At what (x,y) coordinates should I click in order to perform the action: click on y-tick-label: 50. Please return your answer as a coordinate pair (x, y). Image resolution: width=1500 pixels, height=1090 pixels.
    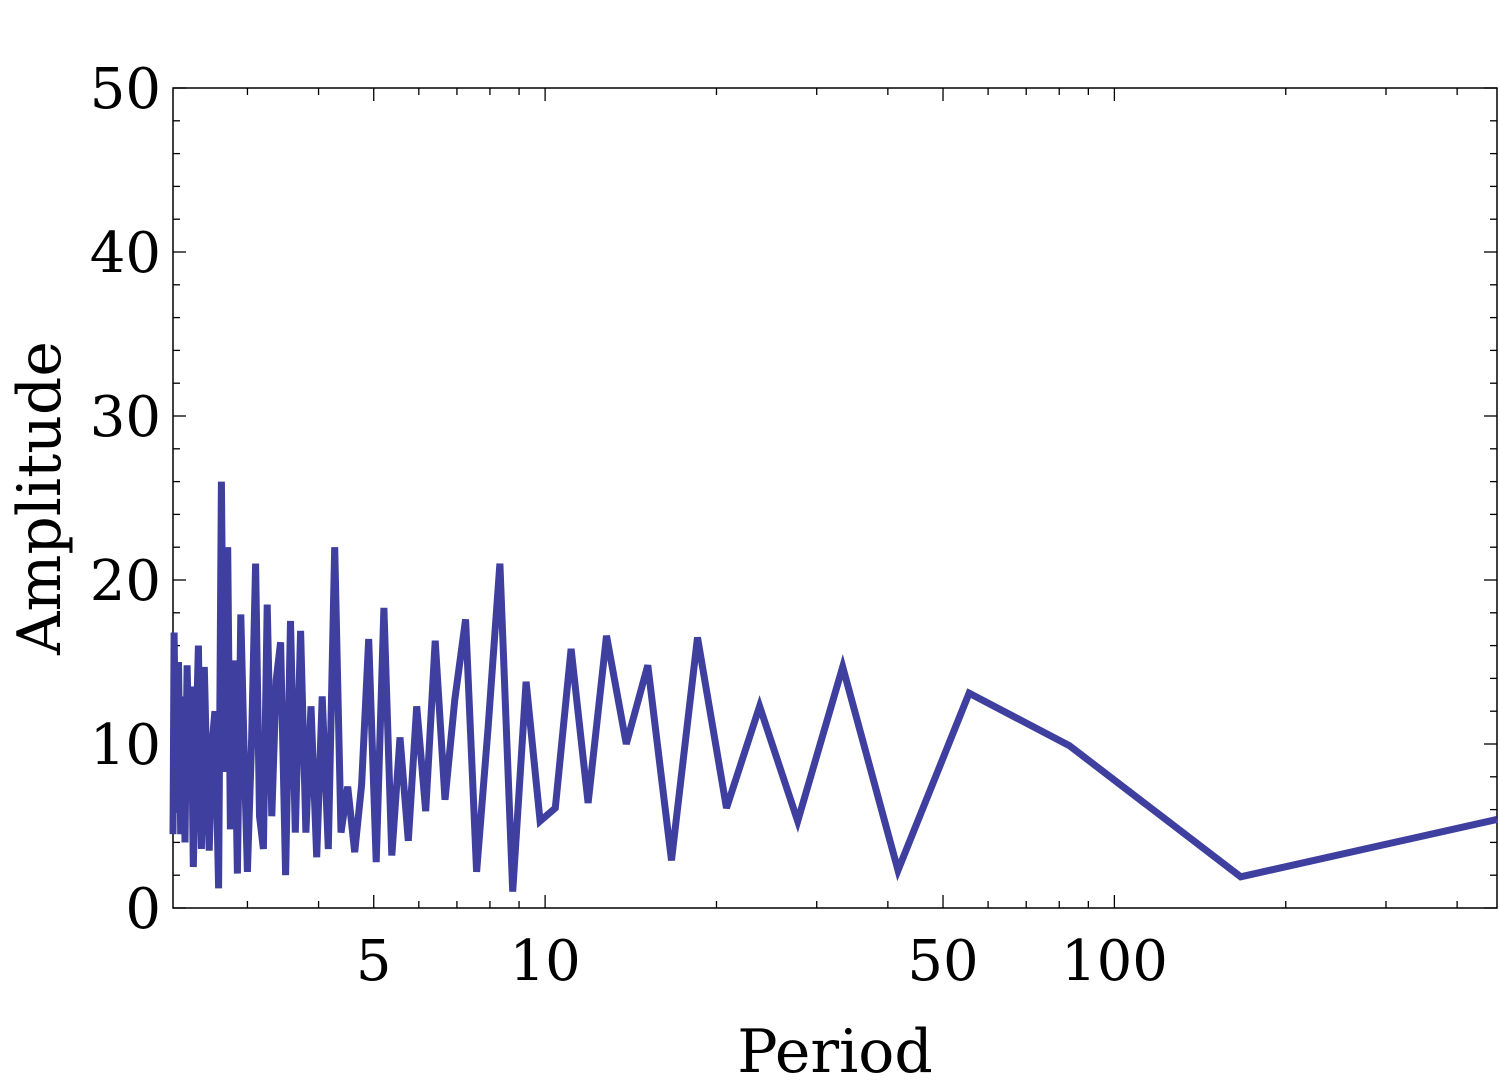
    Looking at the image, I should click on (125, 89).